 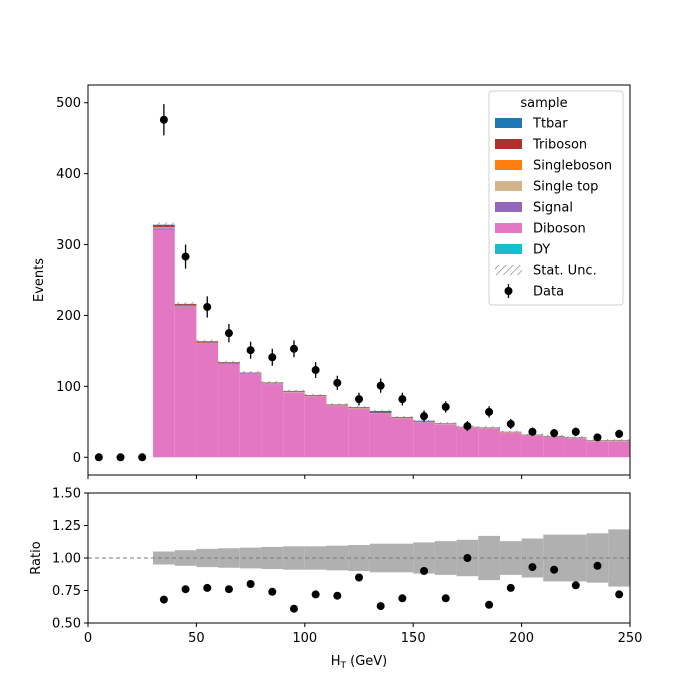 I want to click on y-axis-label: Events, so click(x=39, y=280).